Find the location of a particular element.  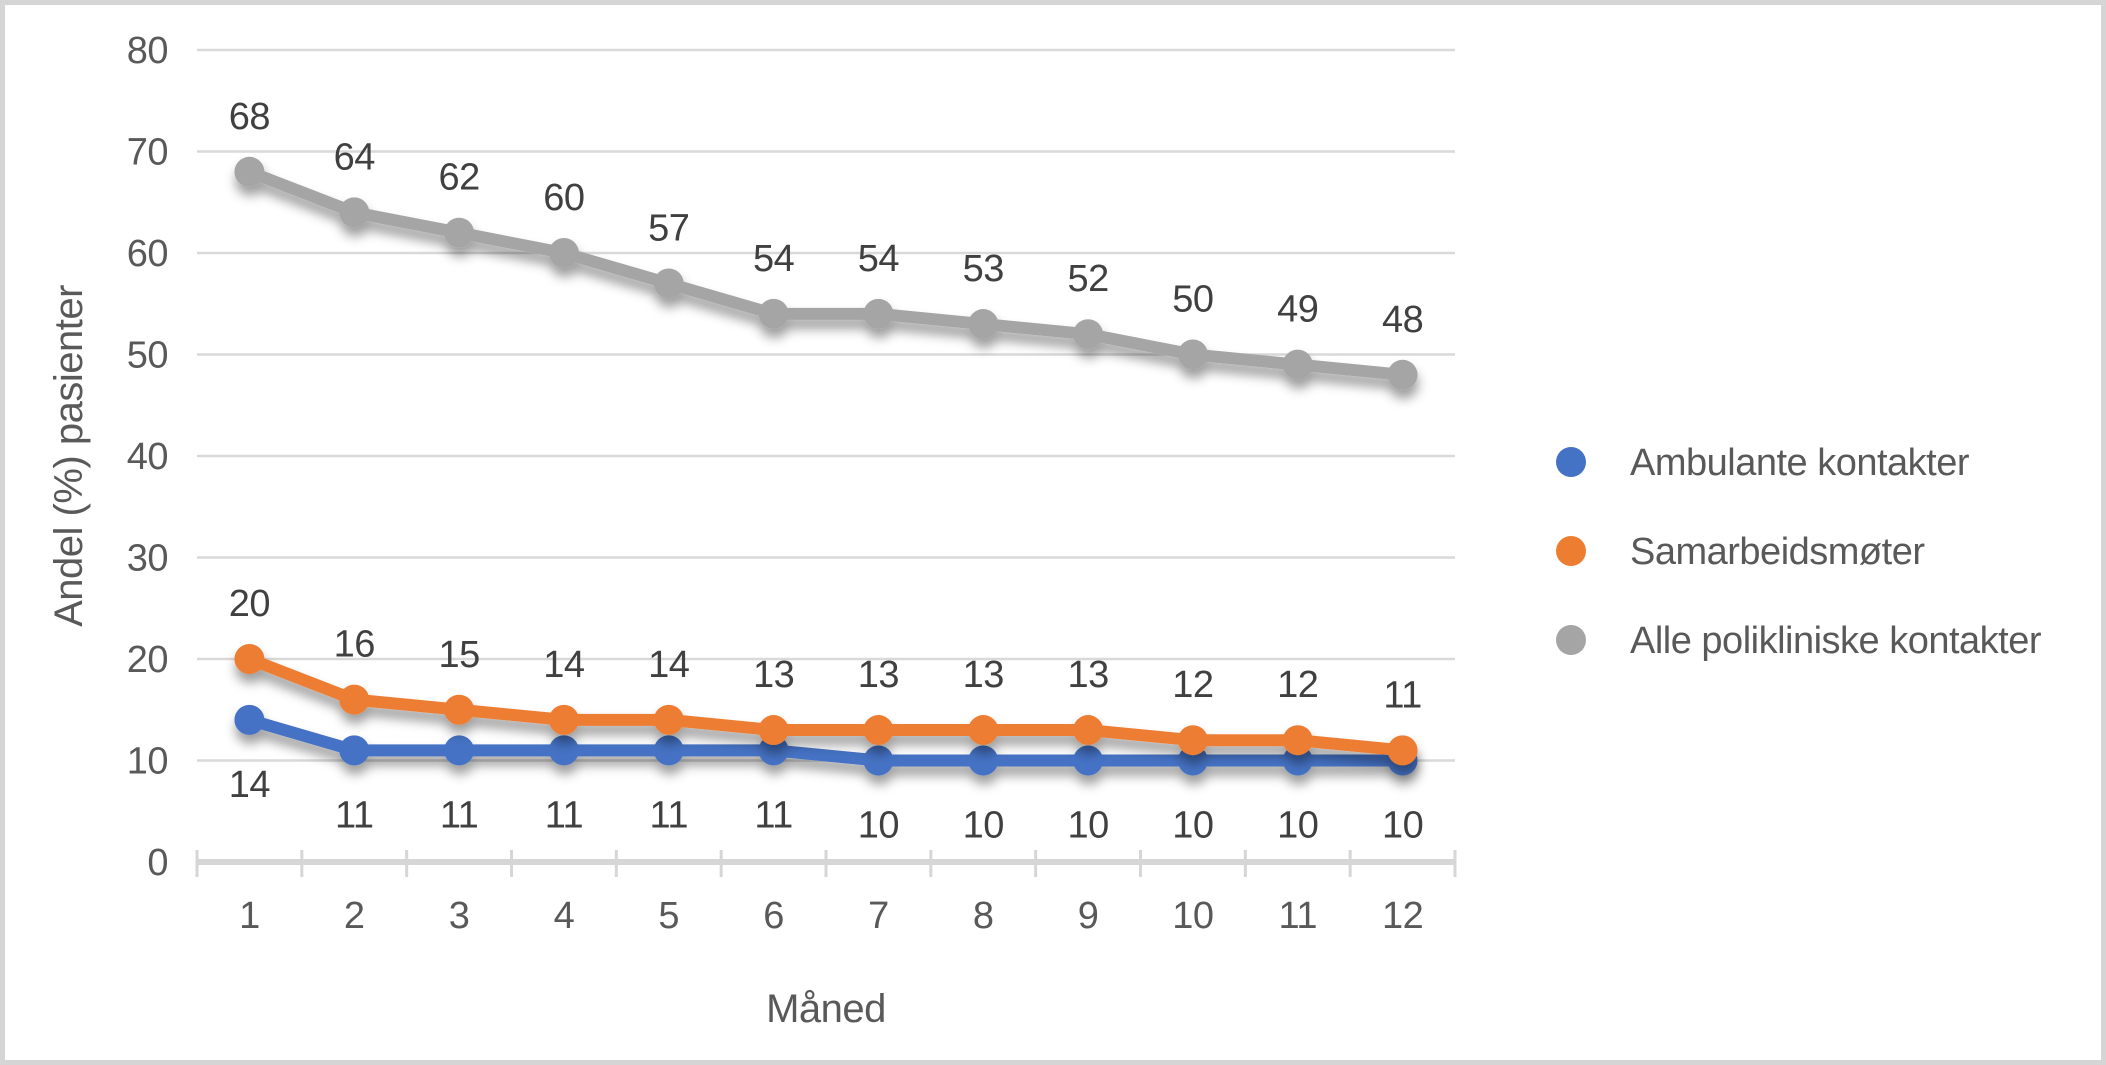

data-label: 50 is located at coordinates (1192, 300).